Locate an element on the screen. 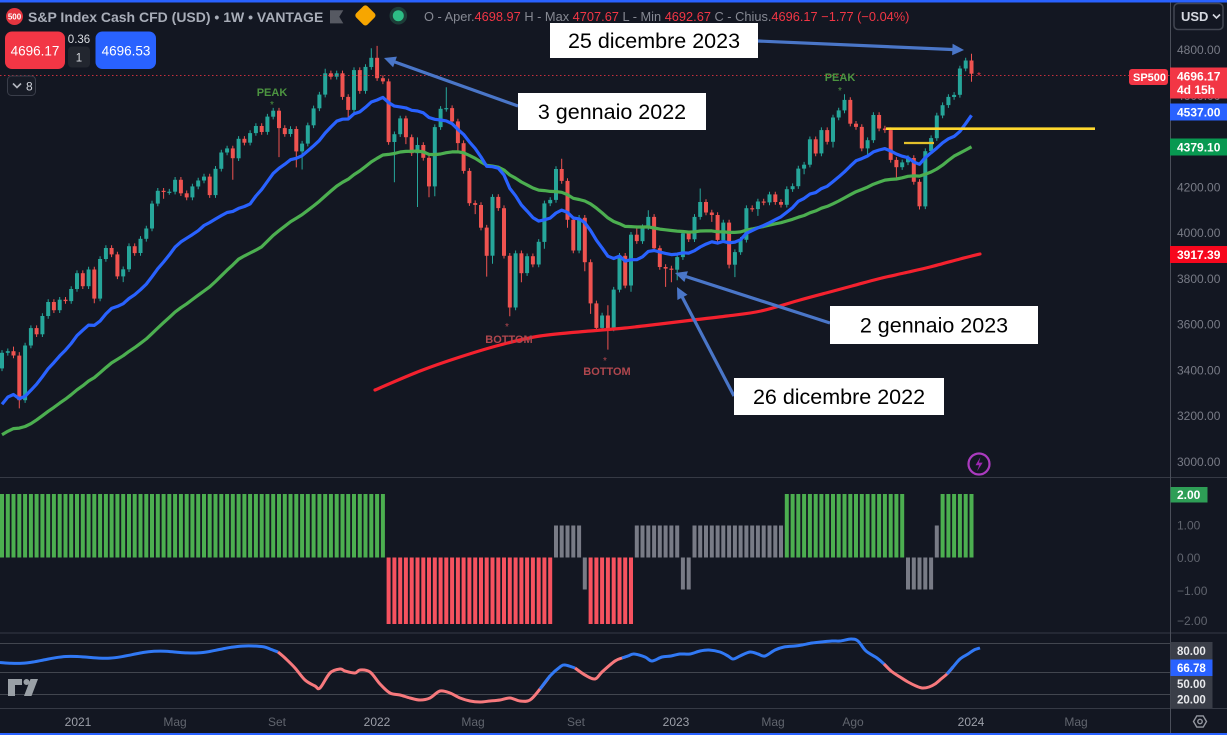 The width and height of the screenshot is (1227, 735). svg-text: 3600.00 is located at coordinates (1199, 325).